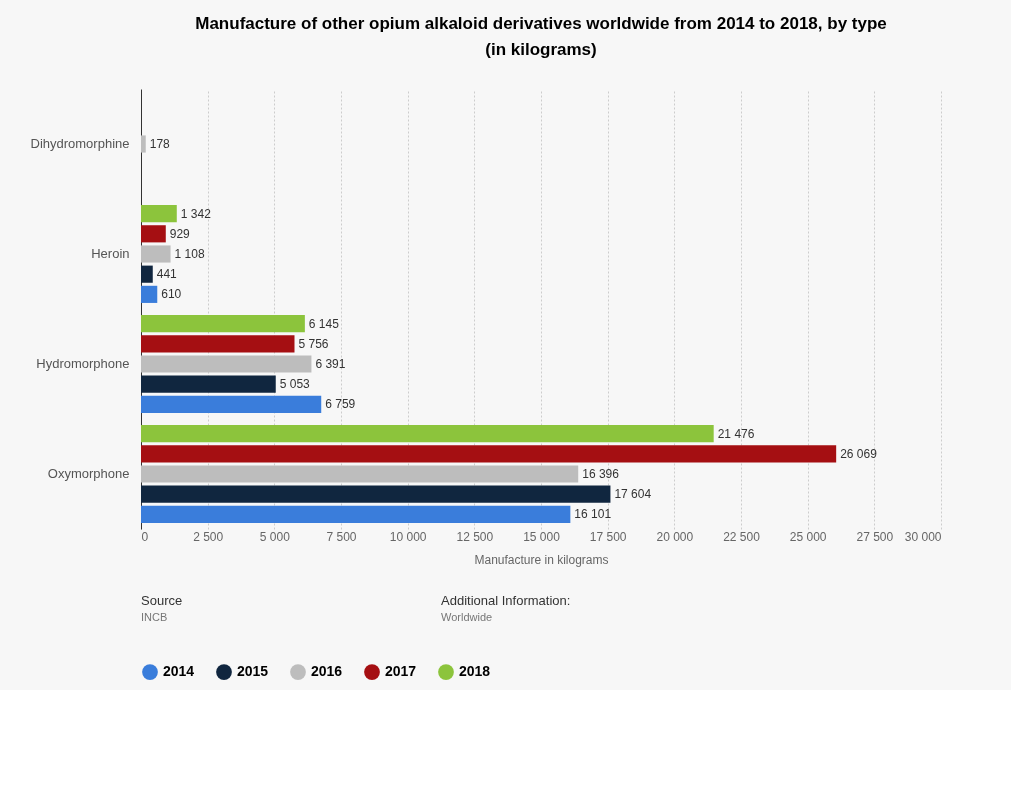 The image size is (1022, 807). Describe the element at coordinates (633, 494) in the screenshot. I see `data-label: 17 604` at that location.